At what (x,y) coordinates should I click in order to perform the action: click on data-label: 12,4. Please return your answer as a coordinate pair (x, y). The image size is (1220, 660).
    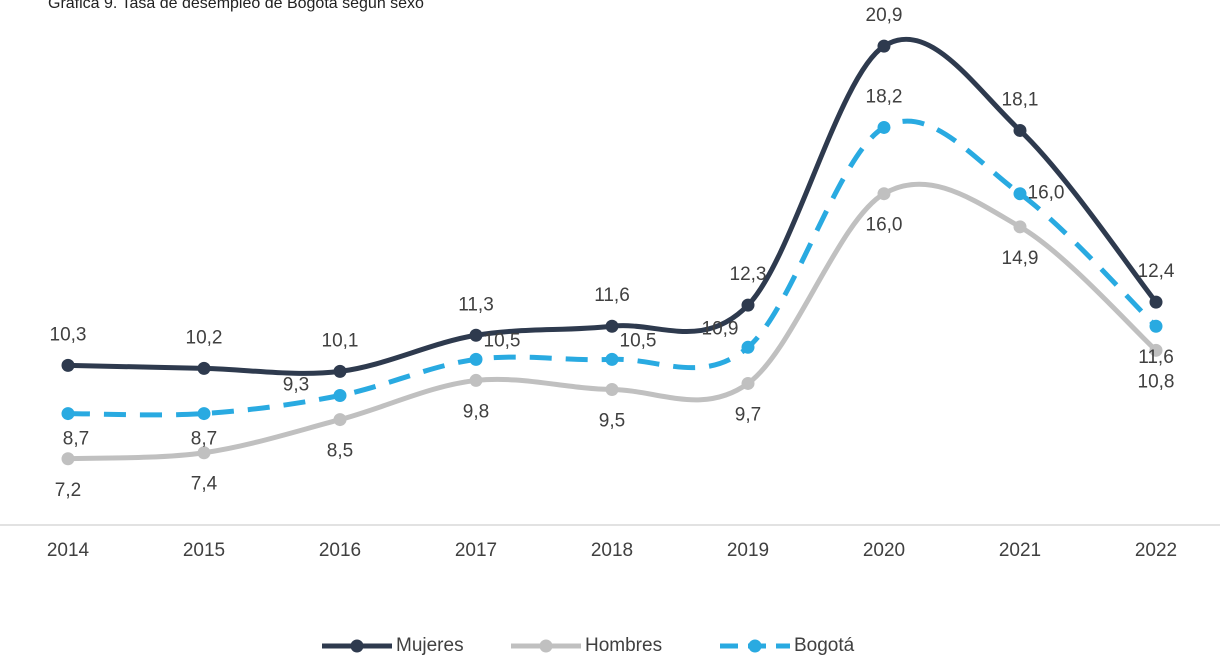
    Looking at the image, I should click on (1156, 271).